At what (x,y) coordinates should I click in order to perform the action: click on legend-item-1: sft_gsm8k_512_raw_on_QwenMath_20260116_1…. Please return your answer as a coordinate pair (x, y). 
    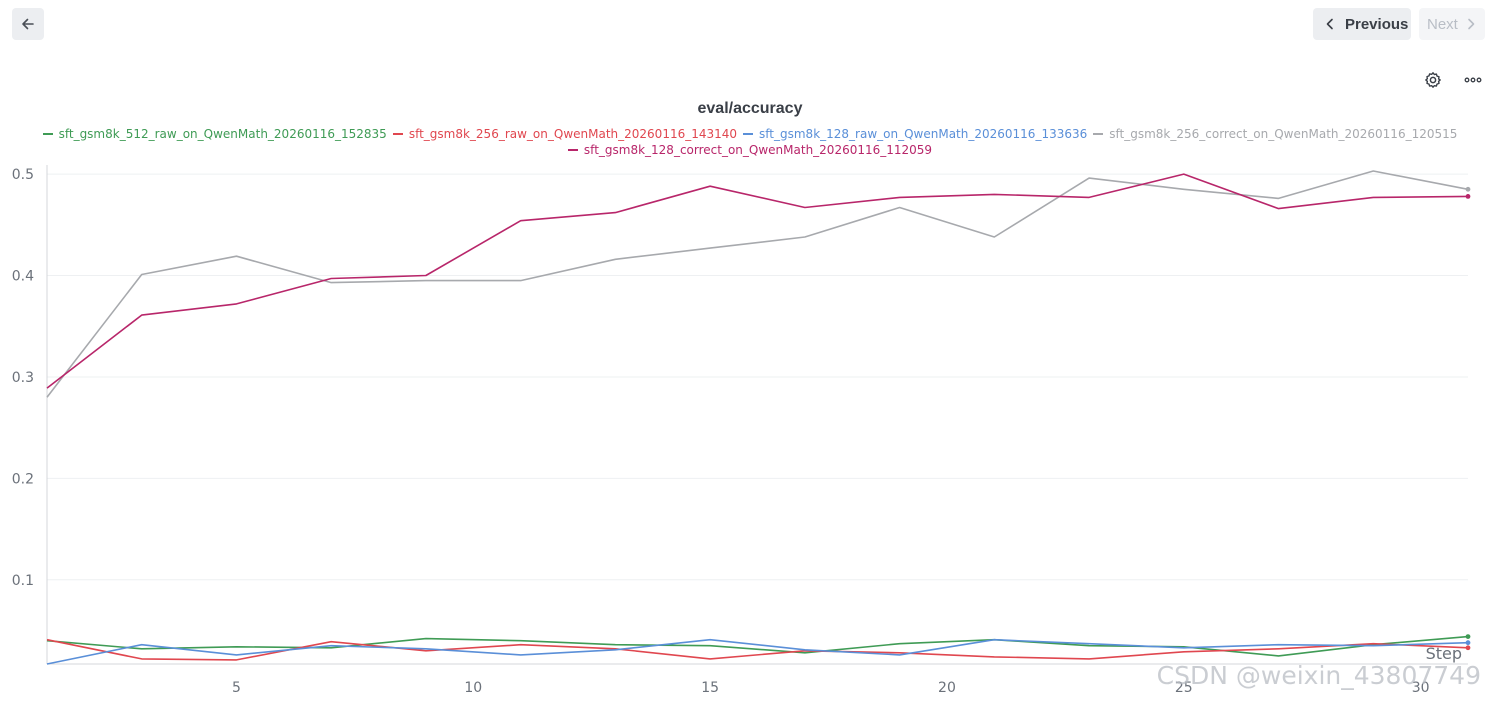
    Looking at the image, I should click on (214, 134).